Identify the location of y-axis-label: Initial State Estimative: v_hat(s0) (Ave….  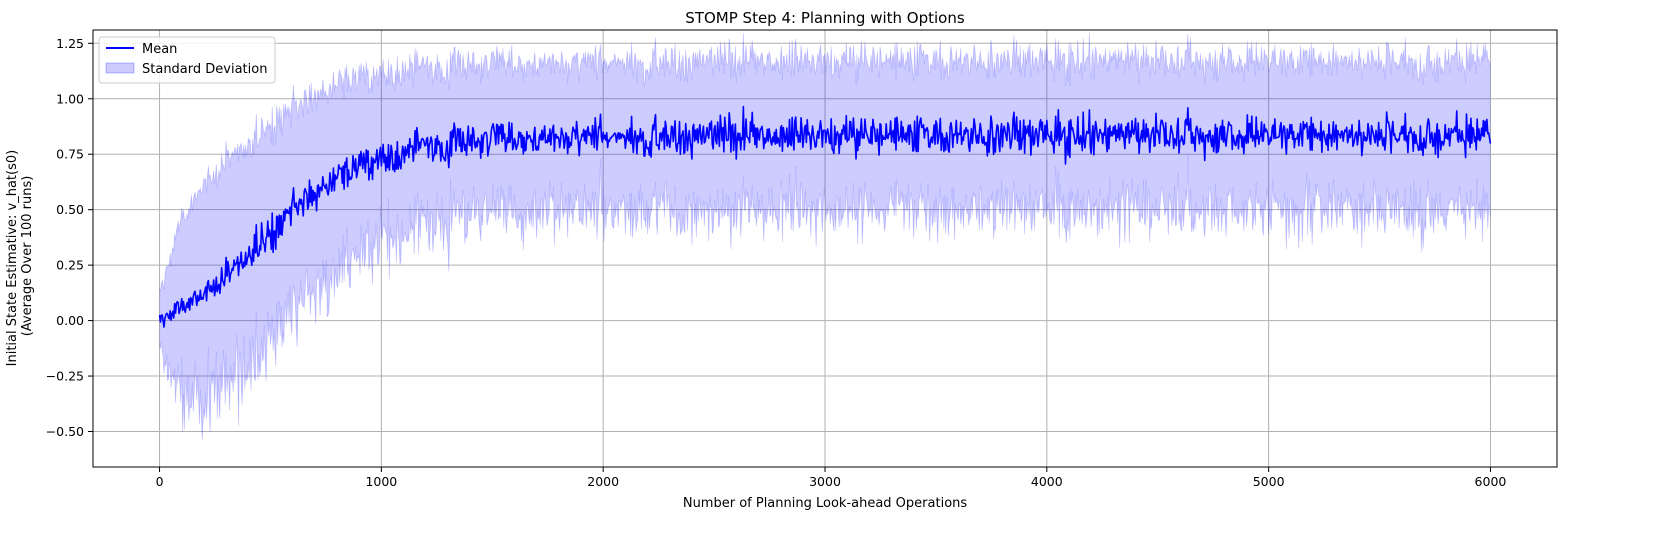
(20, 256).